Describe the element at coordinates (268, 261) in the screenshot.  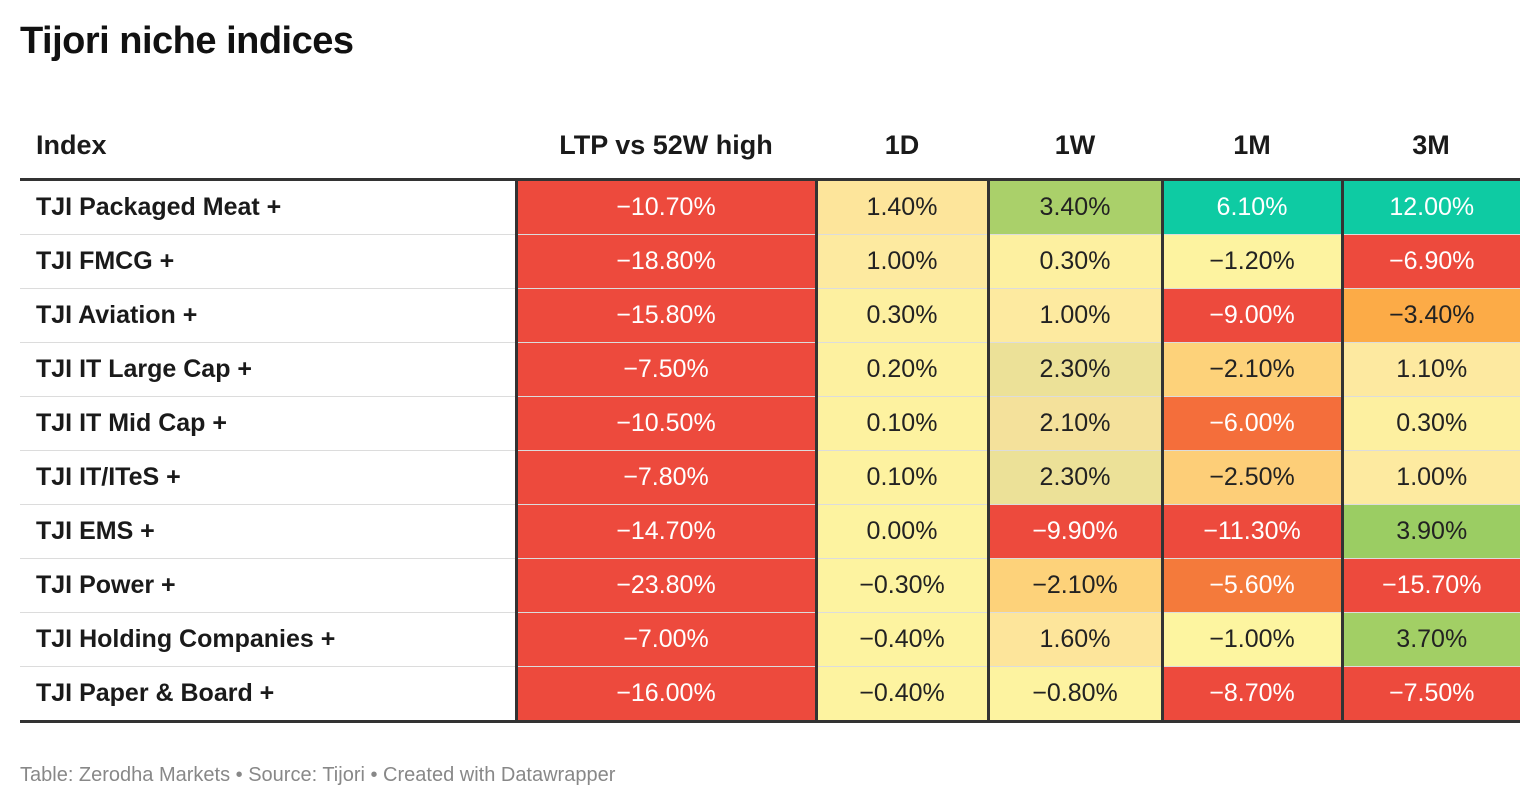
I see `index-name-cell: TJI FMCG +` at that location.